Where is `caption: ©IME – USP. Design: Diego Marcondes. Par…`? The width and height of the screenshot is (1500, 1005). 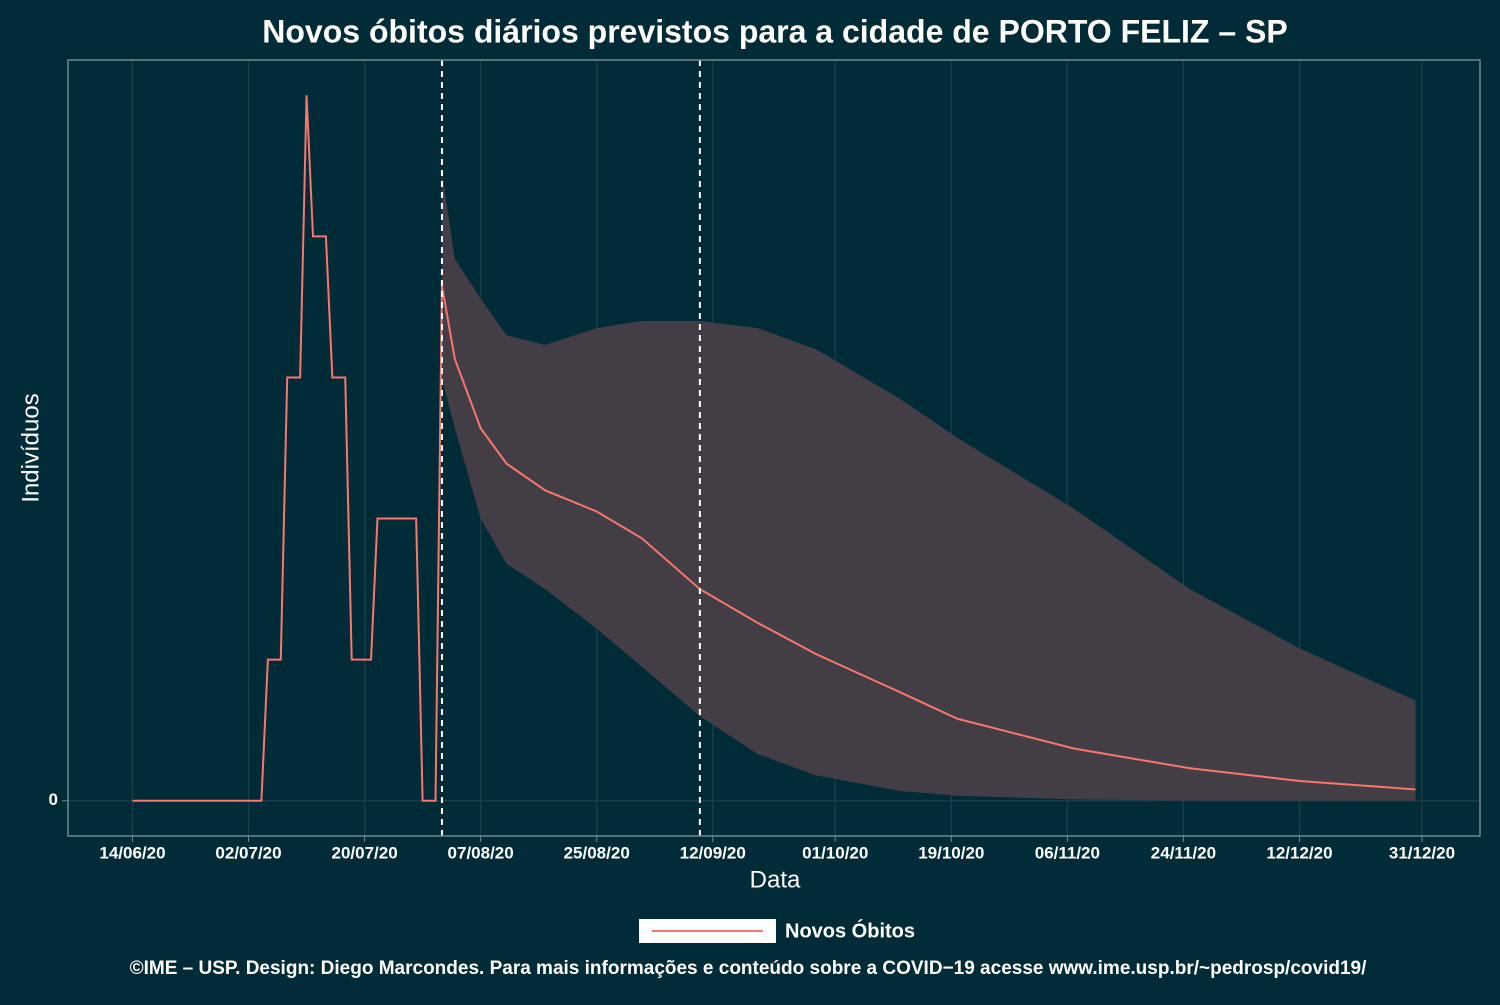
caption: ©IME – USP. Design: Diego Marcondes. Par… is located at coordinates (748, 968).